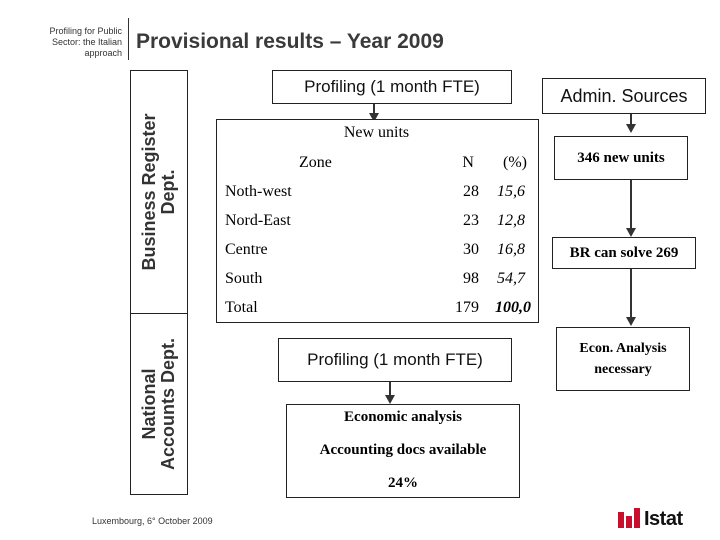 The image size is (720, 540). What do you see at coordinates (85, 31) in the screenshot?
I see `subtitle-line: Profiling for Public` at bounding box center [85, 31].